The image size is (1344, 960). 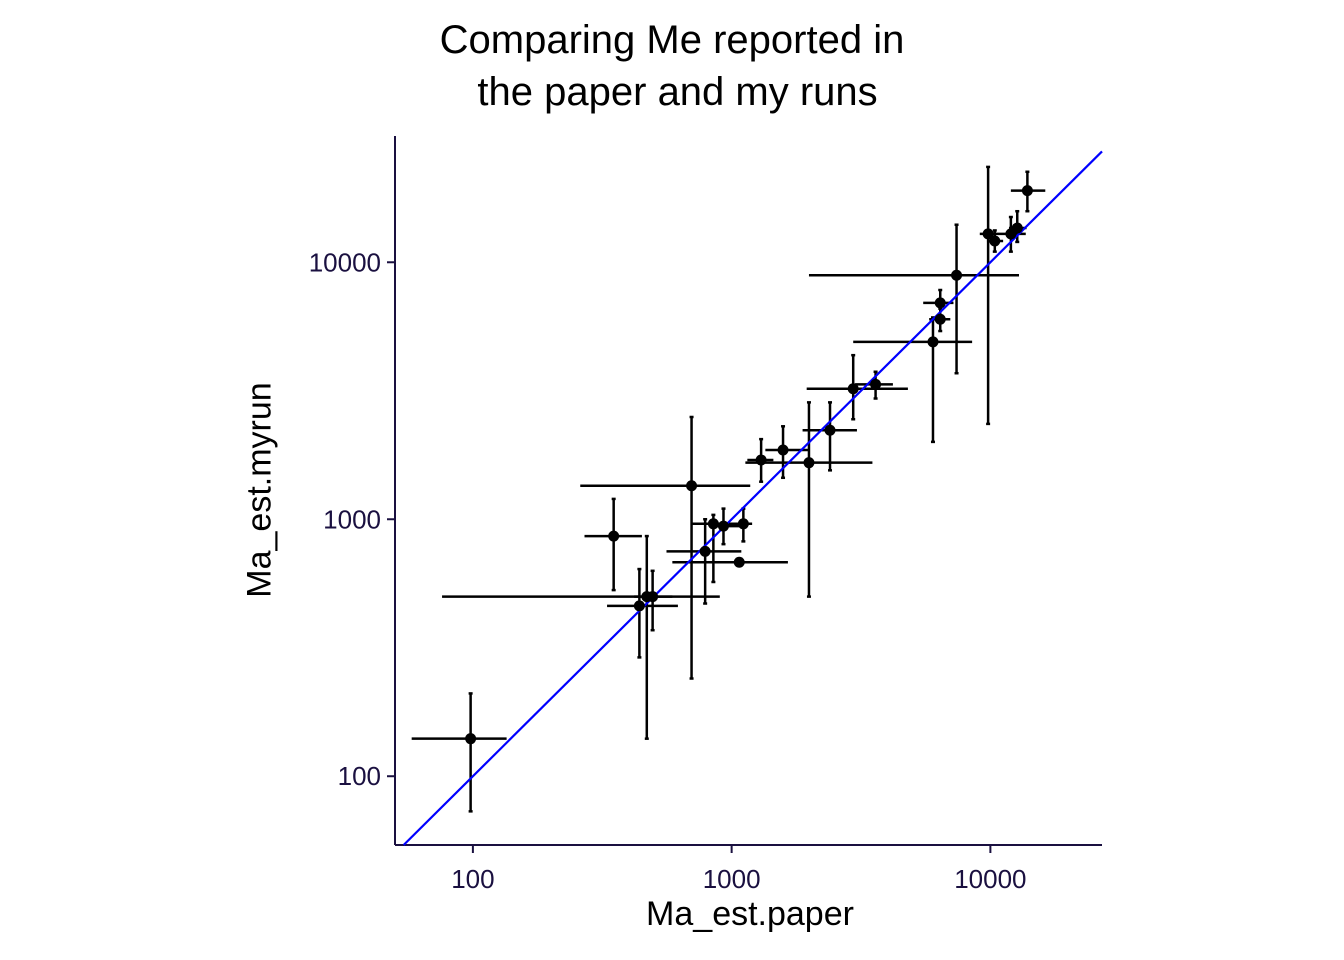 I want to click on y-tick-label: 100, so click(x=359, y=776).